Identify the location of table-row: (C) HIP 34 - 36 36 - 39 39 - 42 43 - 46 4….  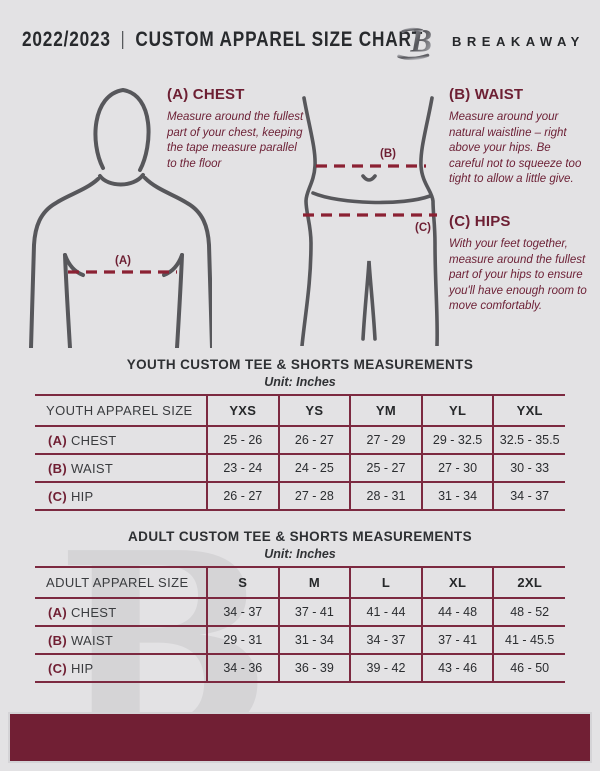
(300, 668).